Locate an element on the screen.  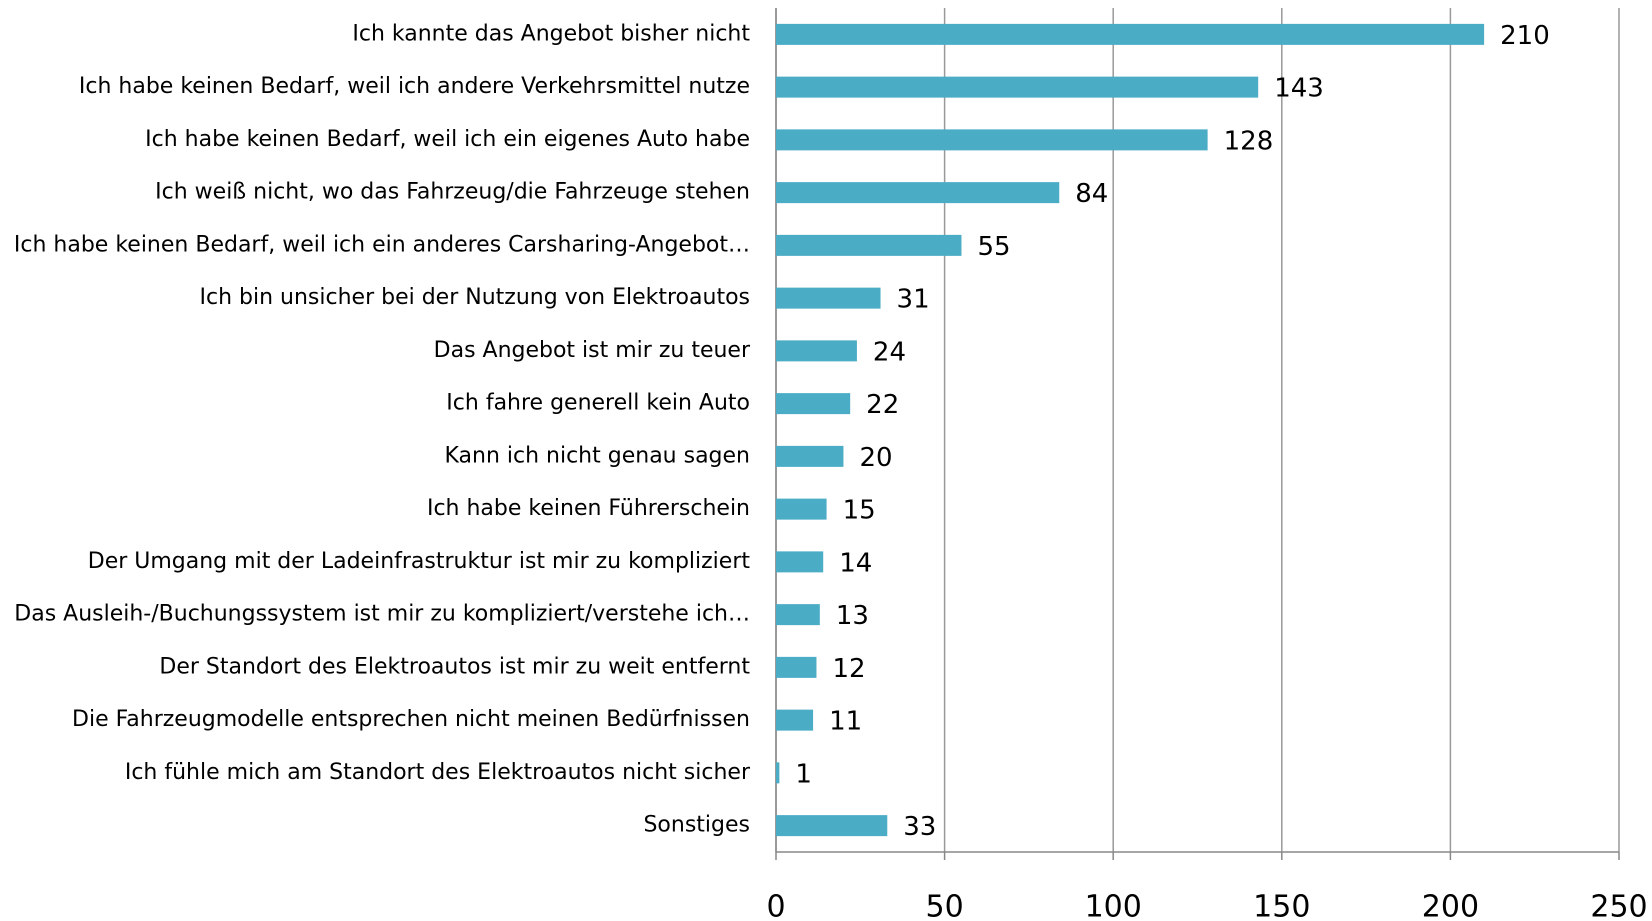
data-label: 128 is located at coordinates (1249, 141).